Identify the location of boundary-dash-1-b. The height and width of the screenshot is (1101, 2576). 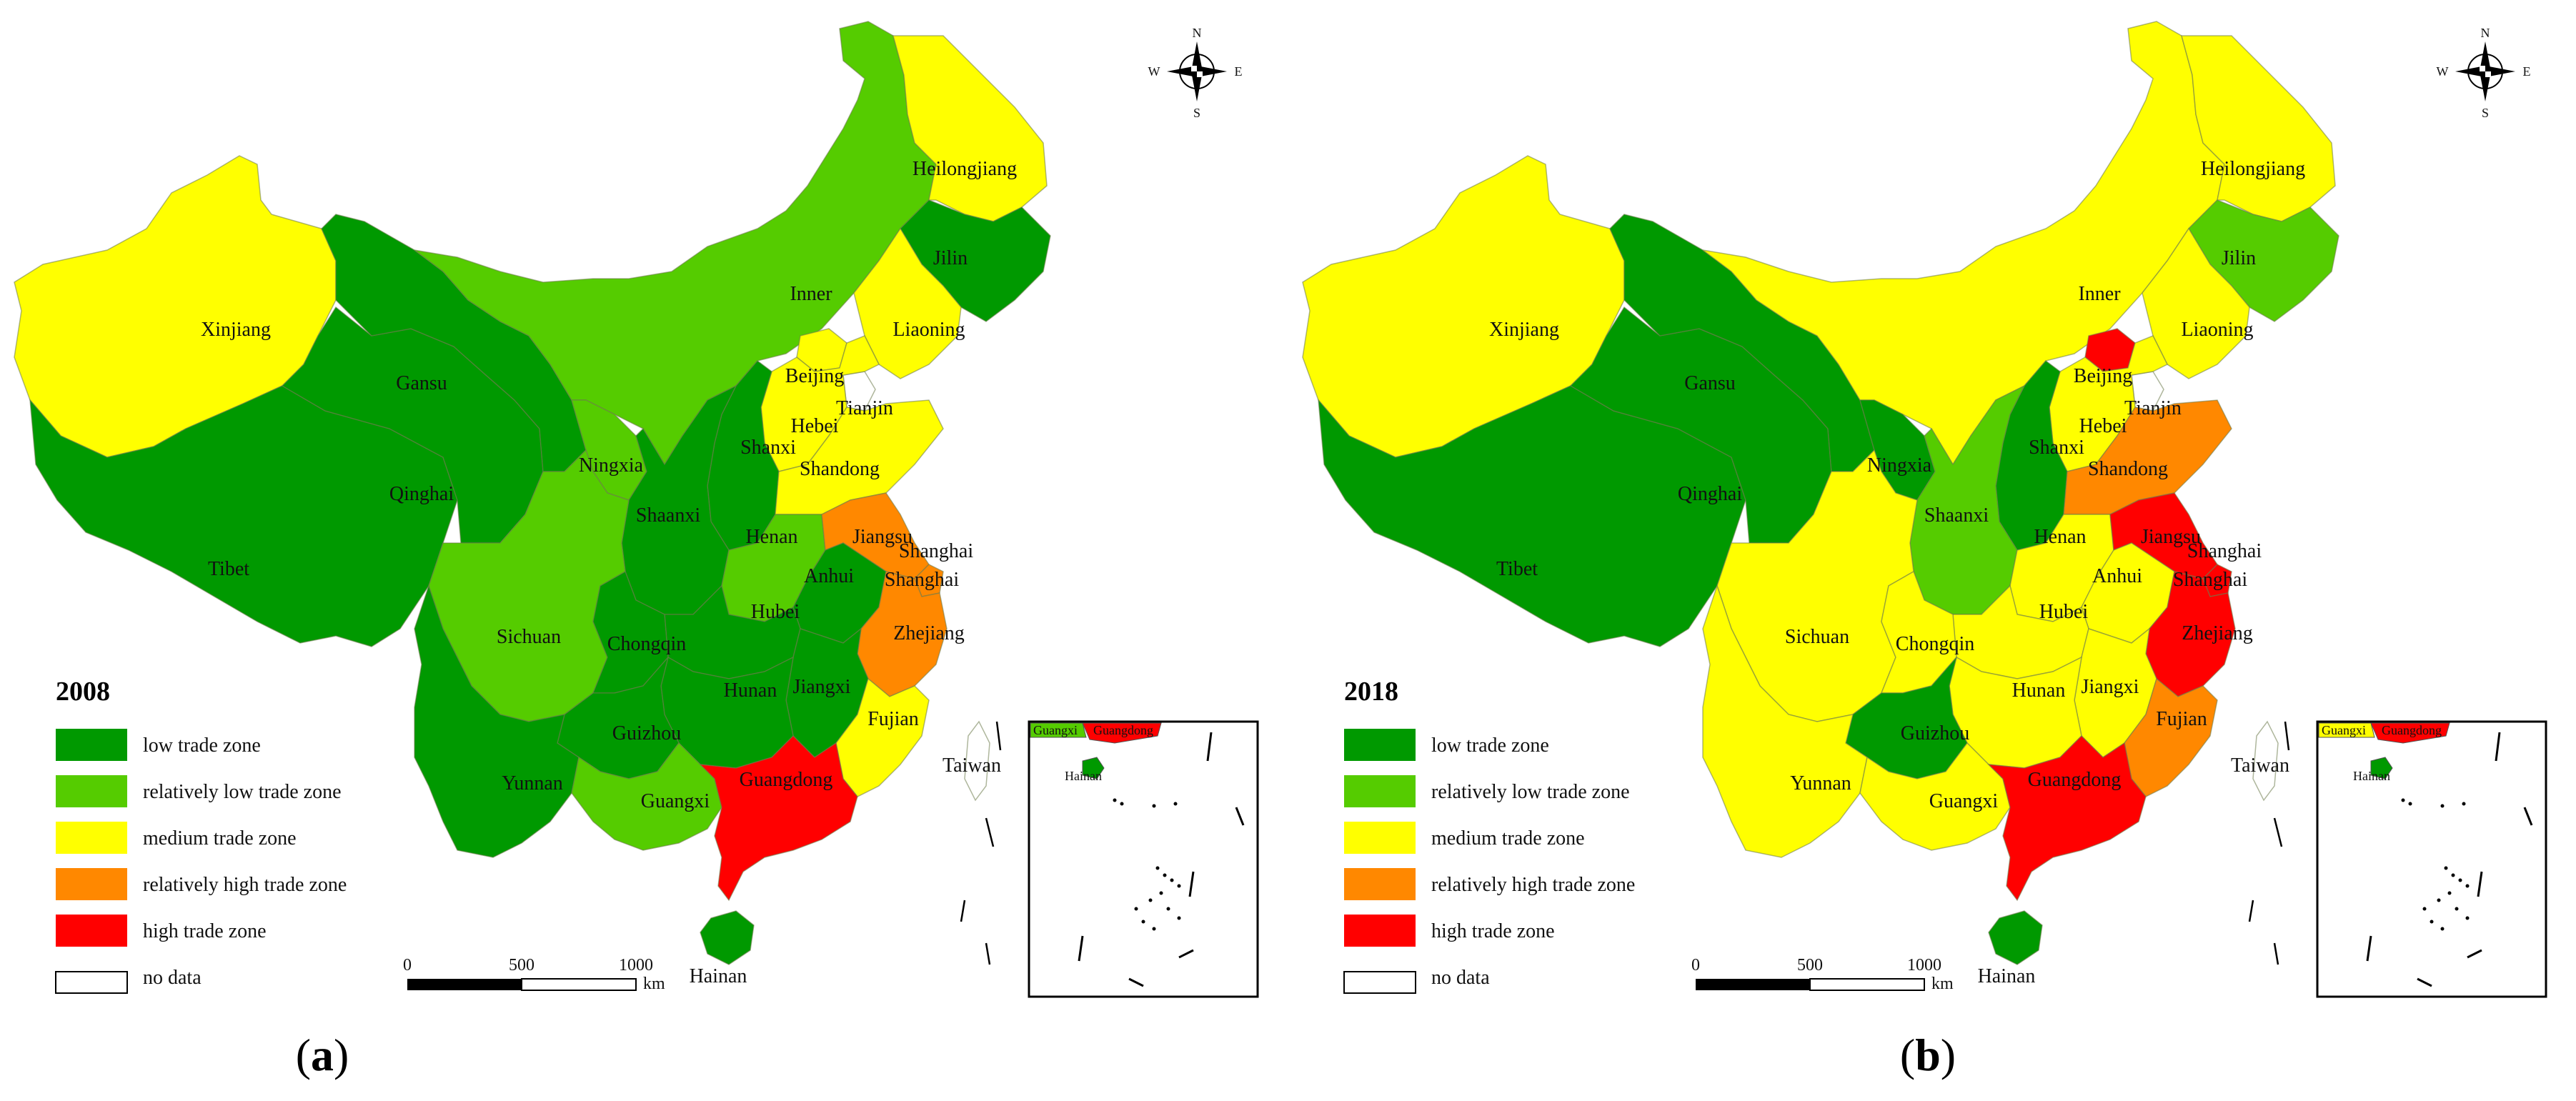
(2278, 832).